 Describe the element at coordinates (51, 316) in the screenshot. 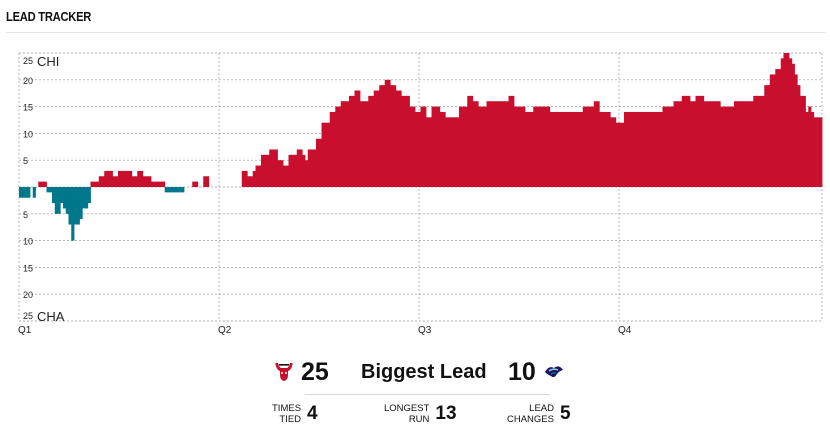

I see `team-label-bottom: CHA` at that location.